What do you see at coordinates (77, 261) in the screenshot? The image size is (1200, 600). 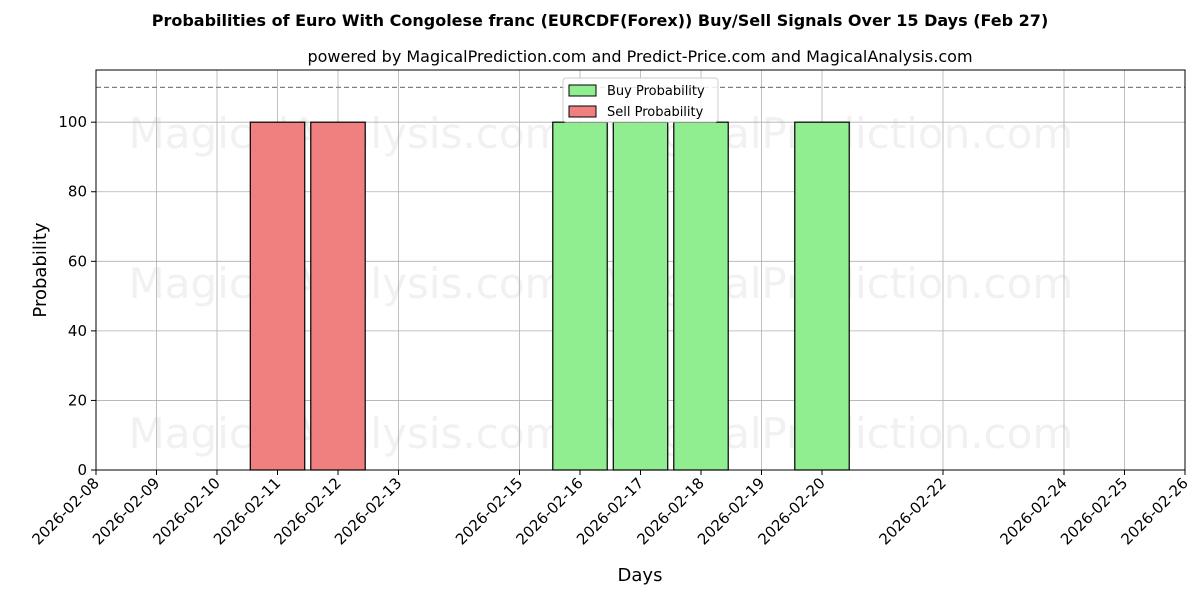 I see `y-tick-label: 60` at bounding box center [77, 261].